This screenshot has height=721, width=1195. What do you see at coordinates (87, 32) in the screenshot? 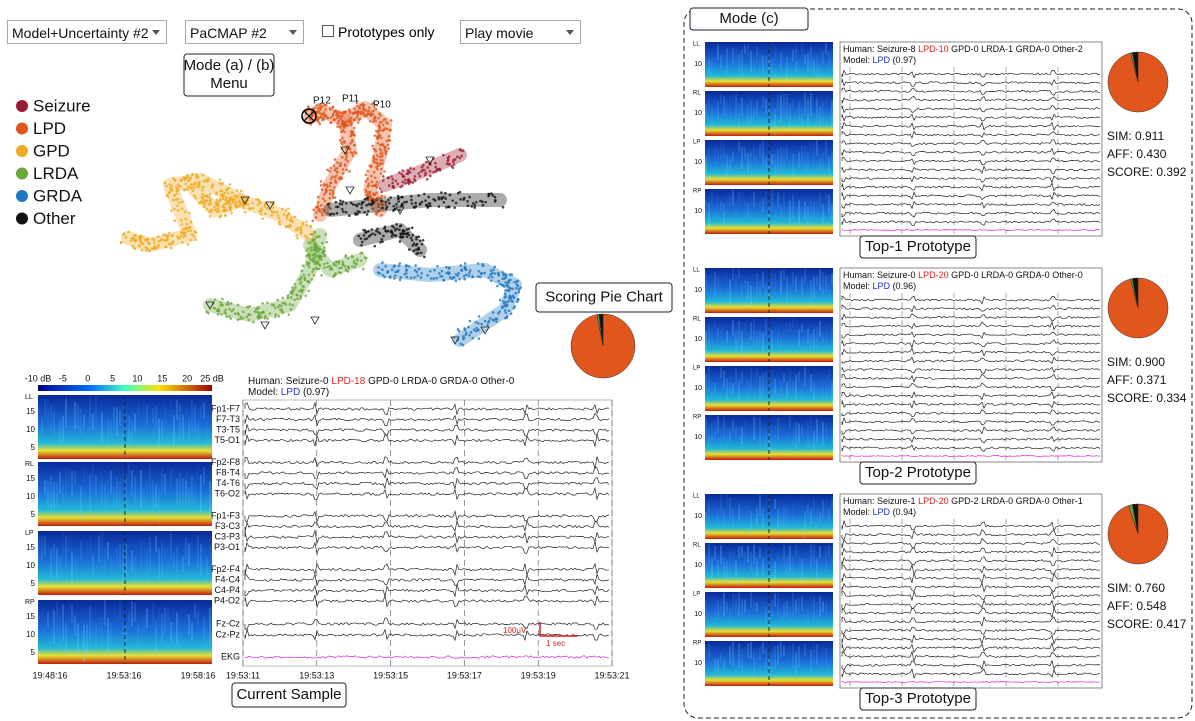
I see `model-dropdown: Model+Uncertainty #2` at bounding box center [87, 32].